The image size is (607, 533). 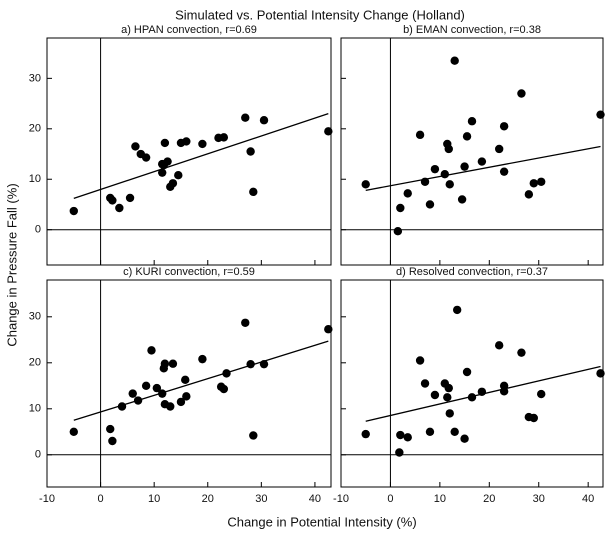 I want to click on subplot-title: b) EMAN convection, r=0.38, so click(x=472, y=30).